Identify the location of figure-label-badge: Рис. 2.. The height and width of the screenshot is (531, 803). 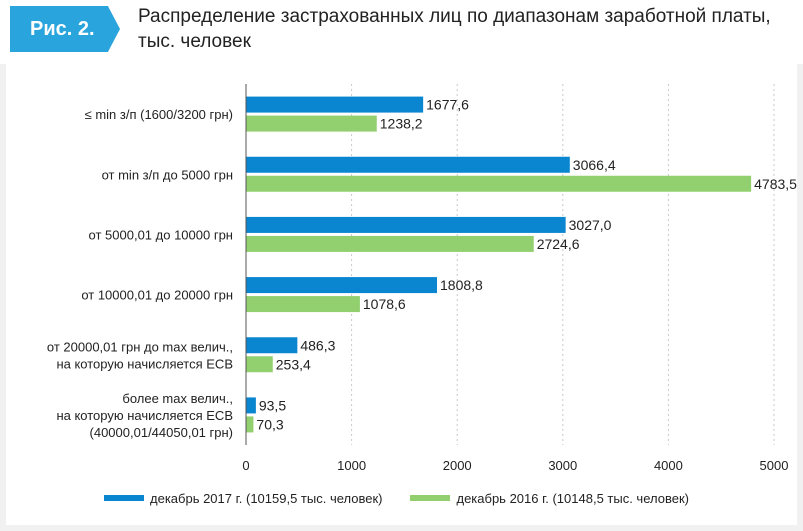
(65, 29).